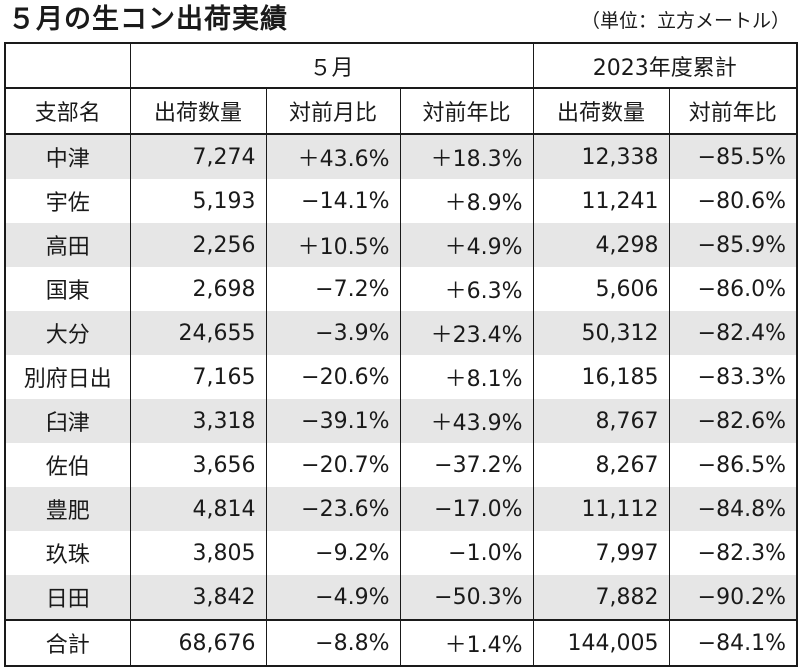 Image resolution: width=800 pixels, height=667 pixels. What do you see at coordinates (466, 333) in the screenshot?
I see `may-yoy: ＋23.4%` at bounding box center [466, 333].